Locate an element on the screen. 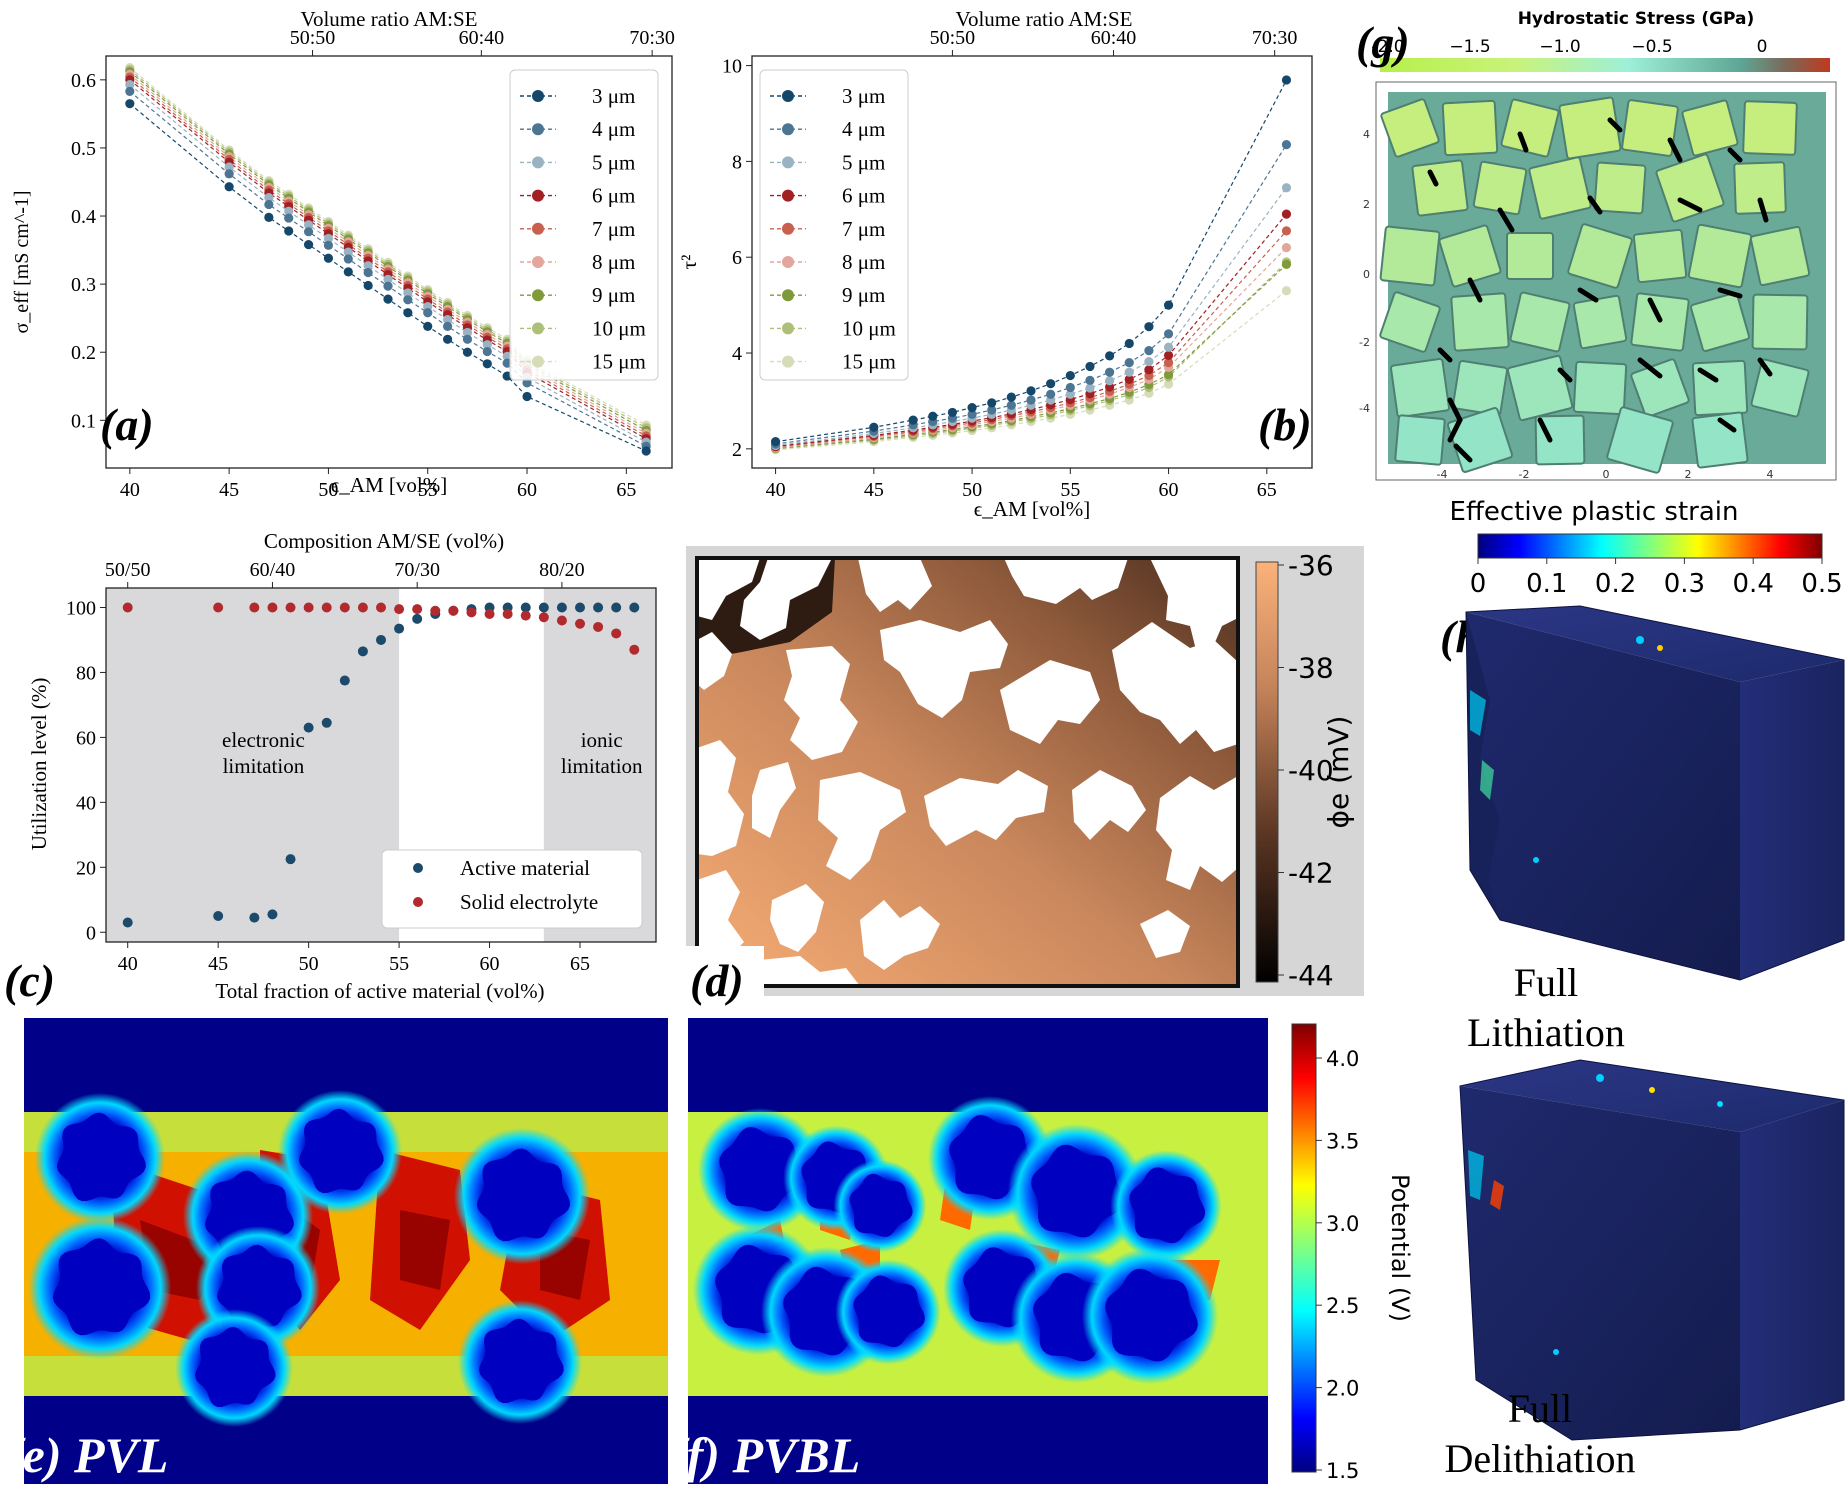 The width and height of the screenshot is (1848, 1496). panel-g-colorbar-title: Hydrostatic Stress (GPa) is located at coordinates (1636, 19).